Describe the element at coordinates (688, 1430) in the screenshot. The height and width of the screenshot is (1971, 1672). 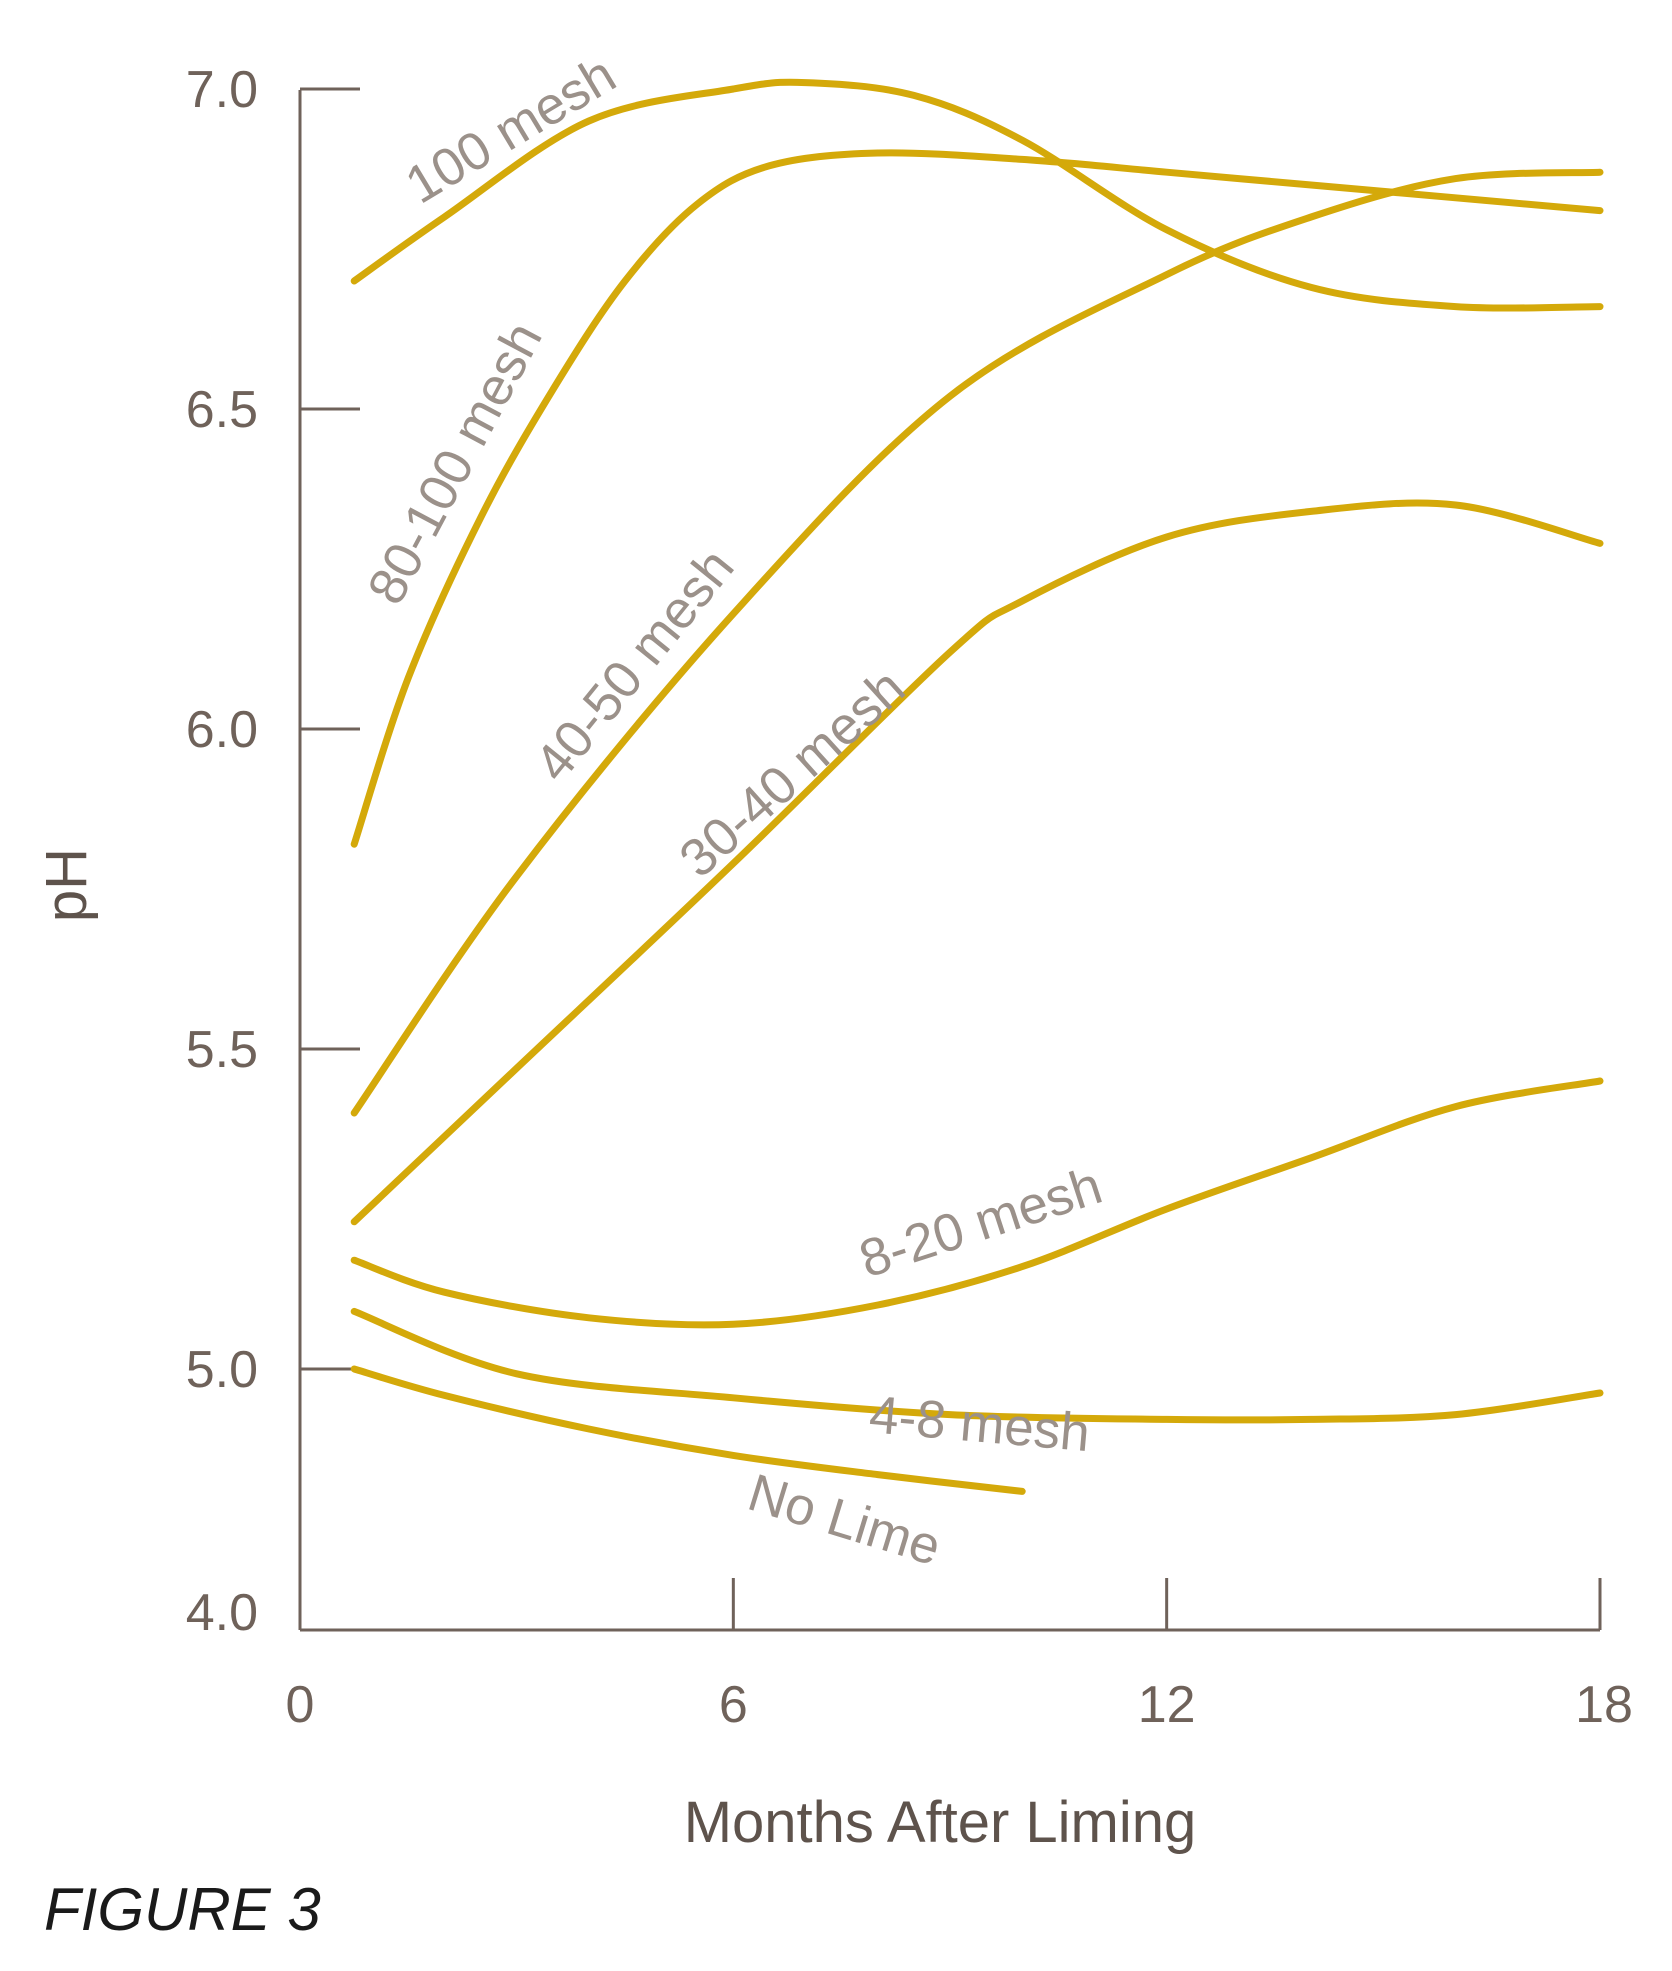
I see `series-line-no-lime` at that location.